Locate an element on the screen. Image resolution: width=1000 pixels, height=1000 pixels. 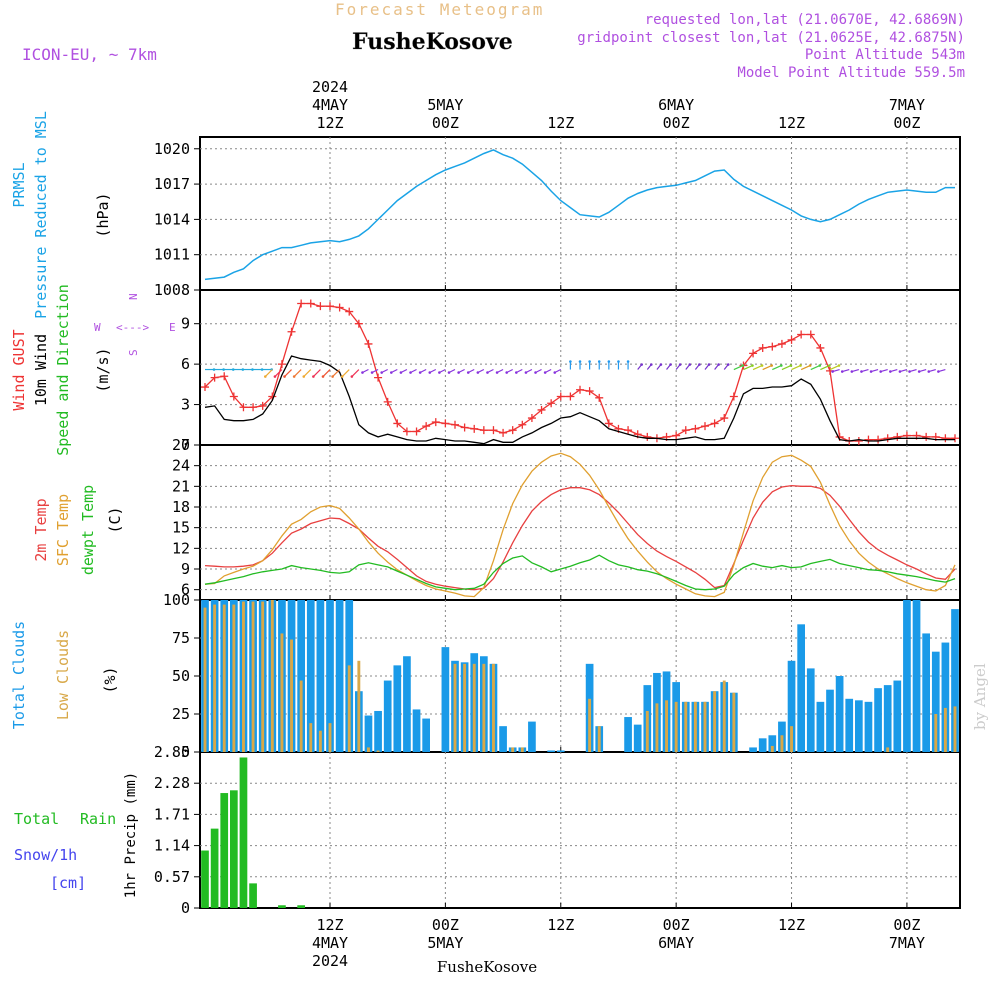
snow-label: Snow/1h is located at coordinates (45, 855).